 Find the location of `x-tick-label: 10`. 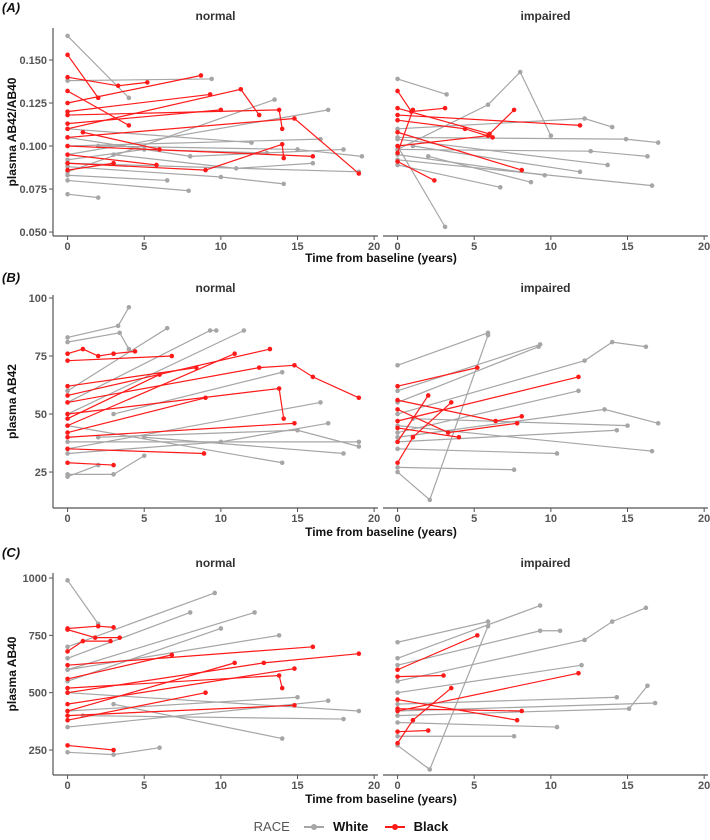

x-tick-label: 10 is located at coordinates (221, 786).